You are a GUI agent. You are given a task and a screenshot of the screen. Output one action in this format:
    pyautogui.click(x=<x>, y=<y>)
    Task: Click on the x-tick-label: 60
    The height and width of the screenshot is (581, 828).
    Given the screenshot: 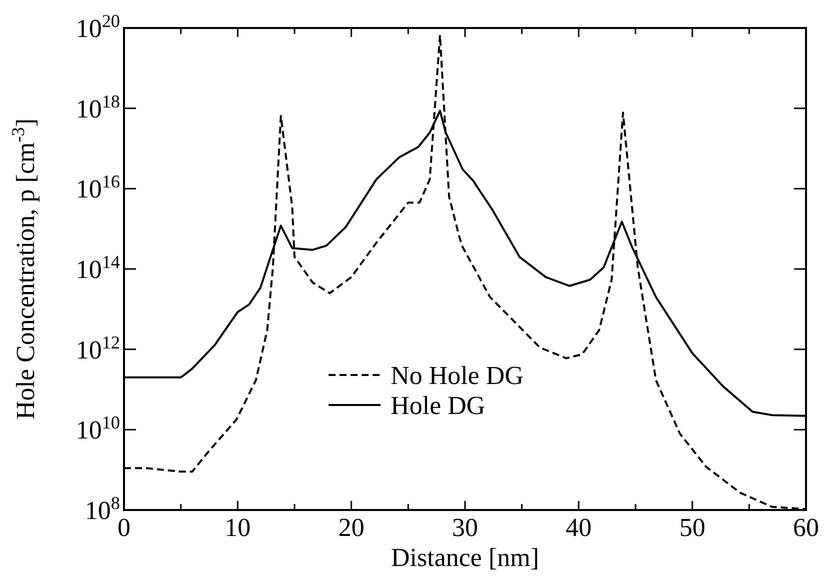 What is the action you would take?
    pyautogui.click(x=806, y=527)
    